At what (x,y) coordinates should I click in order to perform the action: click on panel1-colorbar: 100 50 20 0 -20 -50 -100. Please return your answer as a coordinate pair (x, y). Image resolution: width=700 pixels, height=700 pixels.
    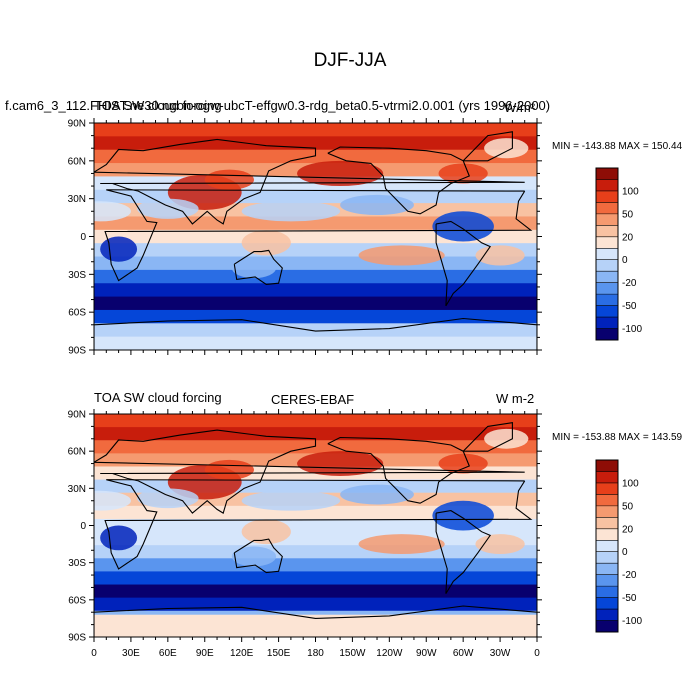
    Looking at the image, I should click on (618, 254).